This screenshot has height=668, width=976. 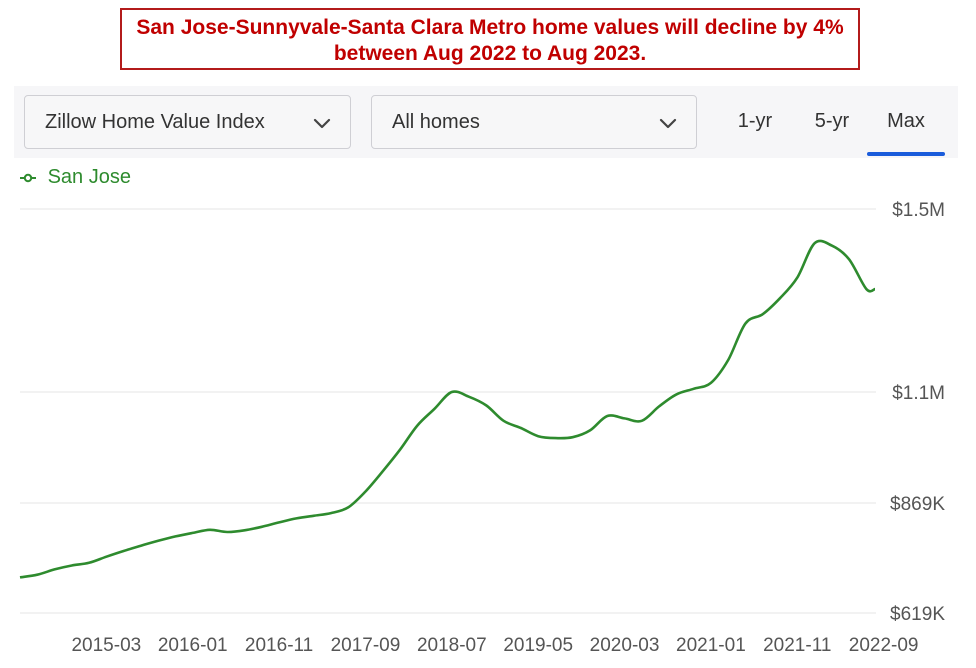 I want to click on x-tick-label: 2021-11, so click(x=797, y=645).